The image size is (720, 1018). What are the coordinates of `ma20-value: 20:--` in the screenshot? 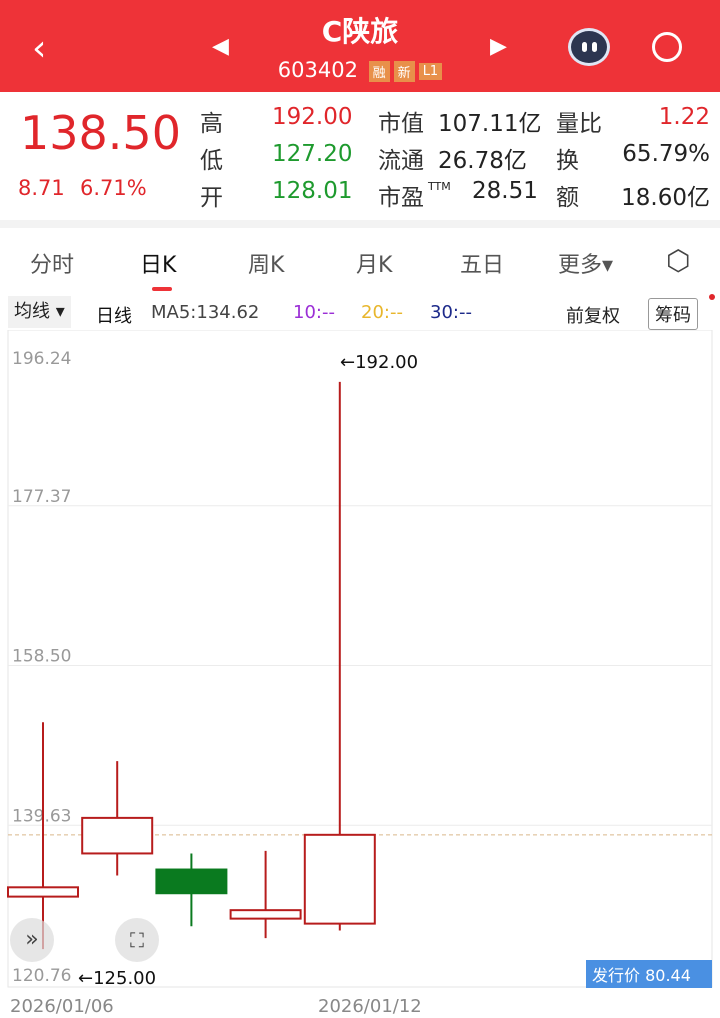 It's located at (382, 312).